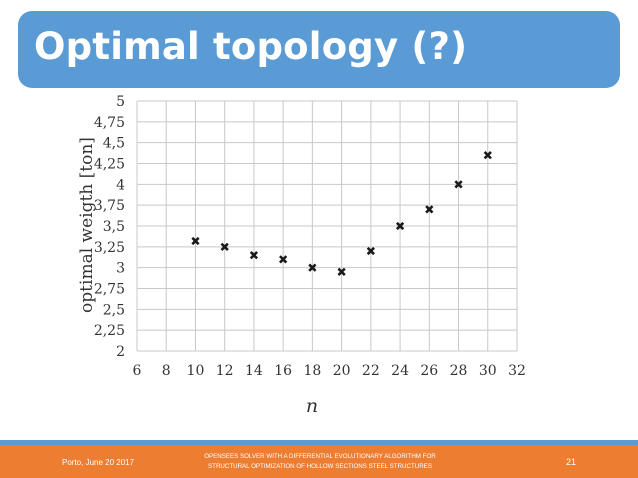 The height and width of the screenshot is (478, 638). What do you see at coordinates (312, 371) in the screenshot?
I see `x-tick-label: 18` at bounding box center [312, 371].